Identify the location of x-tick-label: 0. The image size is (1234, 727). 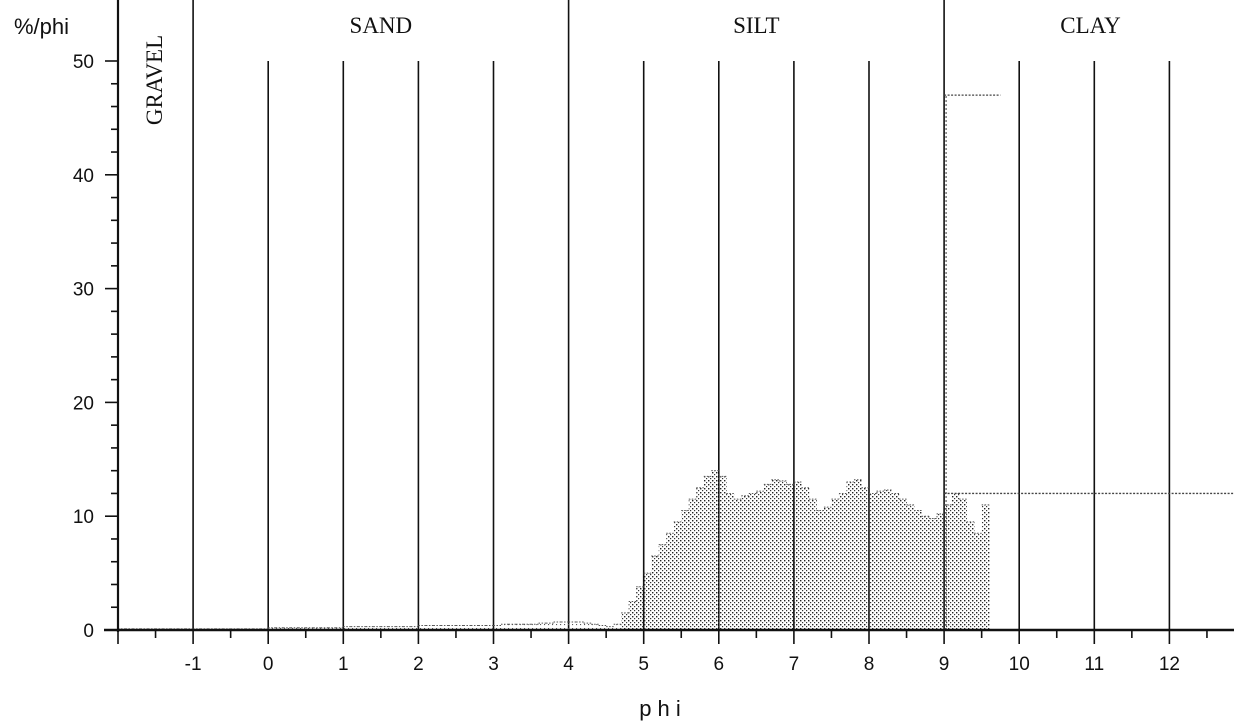
(268, 664).